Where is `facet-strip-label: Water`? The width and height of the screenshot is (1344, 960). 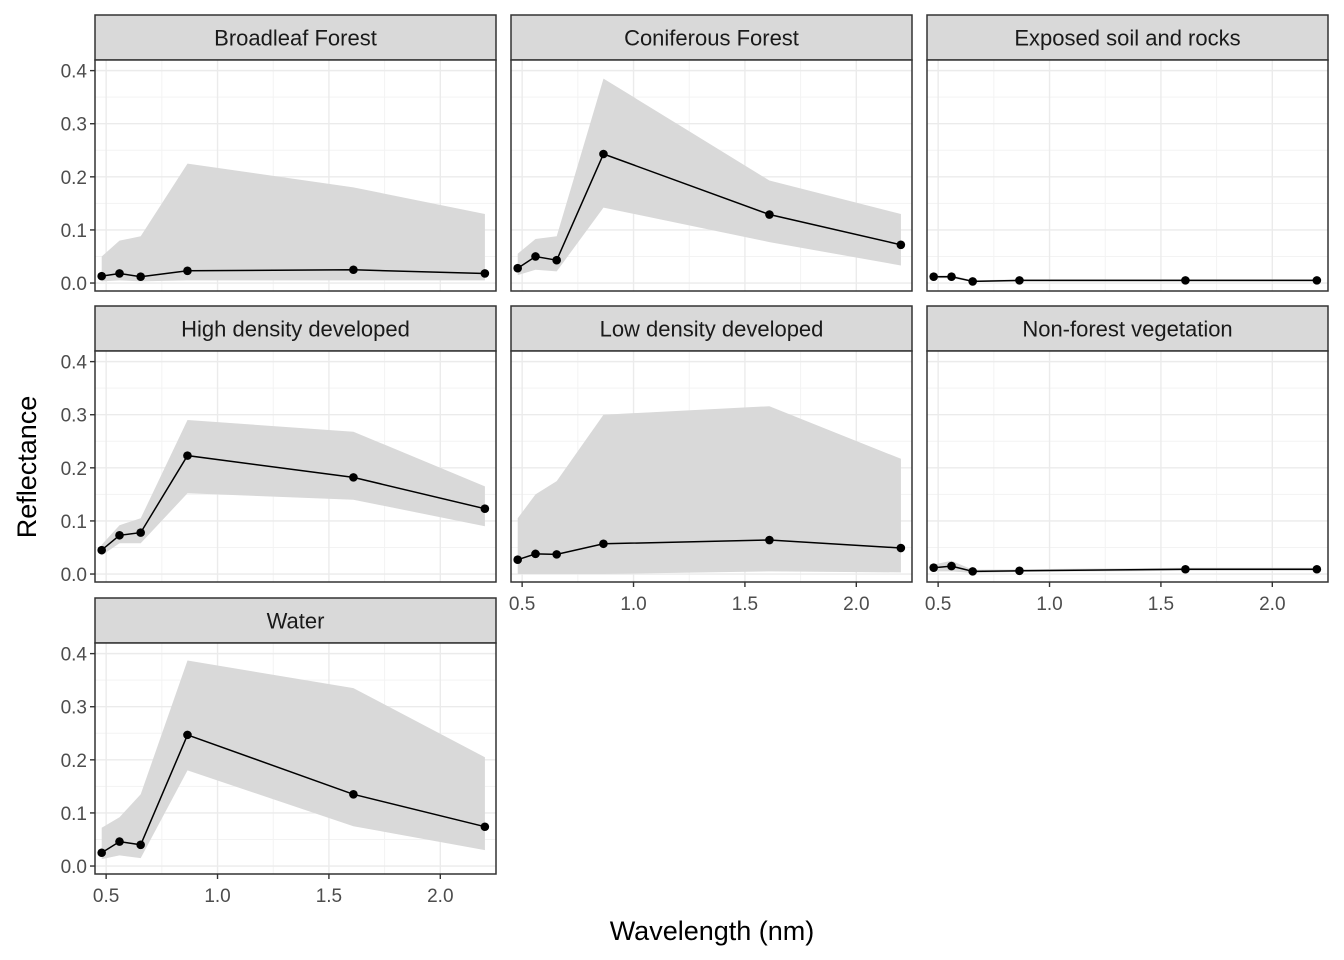 facet-strip-label: Water is located at coordinates (296, 621).